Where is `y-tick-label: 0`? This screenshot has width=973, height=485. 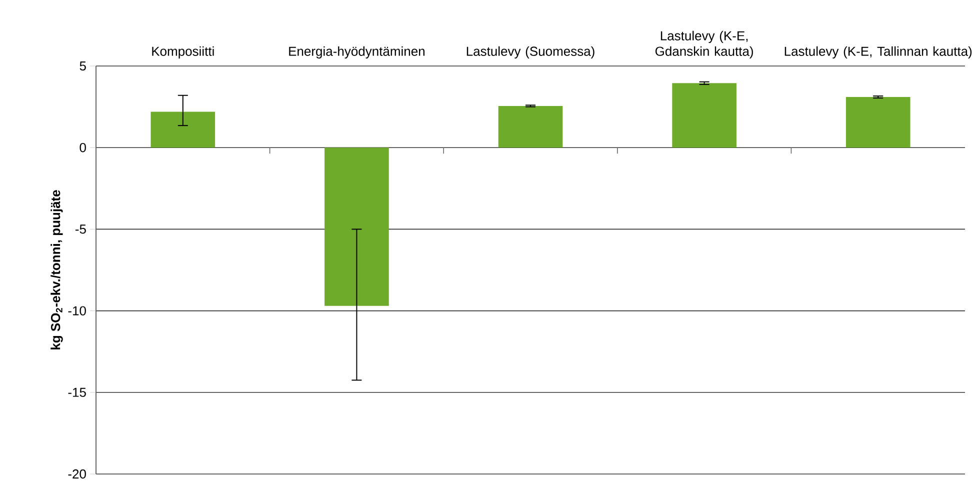
y-tick-label: 0 is located at coordinates (83, 147).